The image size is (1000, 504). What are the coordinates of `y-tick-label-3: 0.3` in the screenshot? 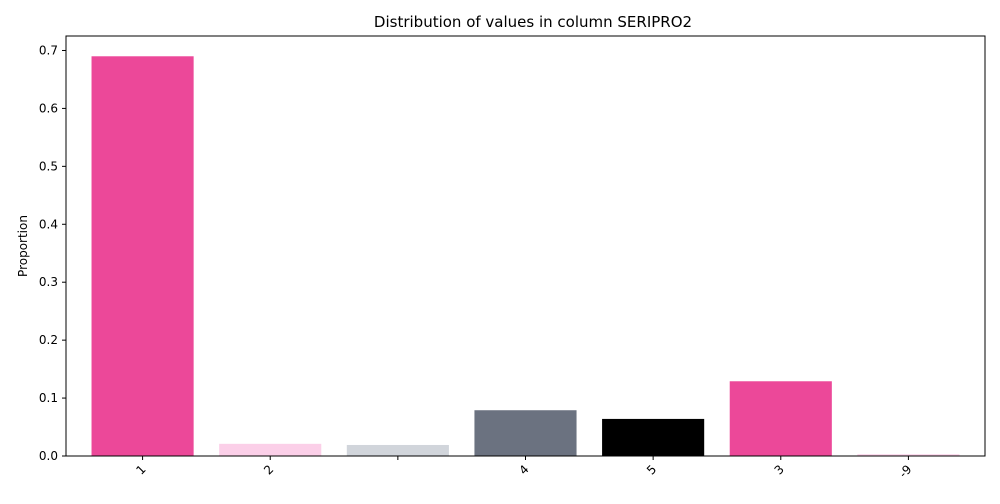 It's located at (48, 282).